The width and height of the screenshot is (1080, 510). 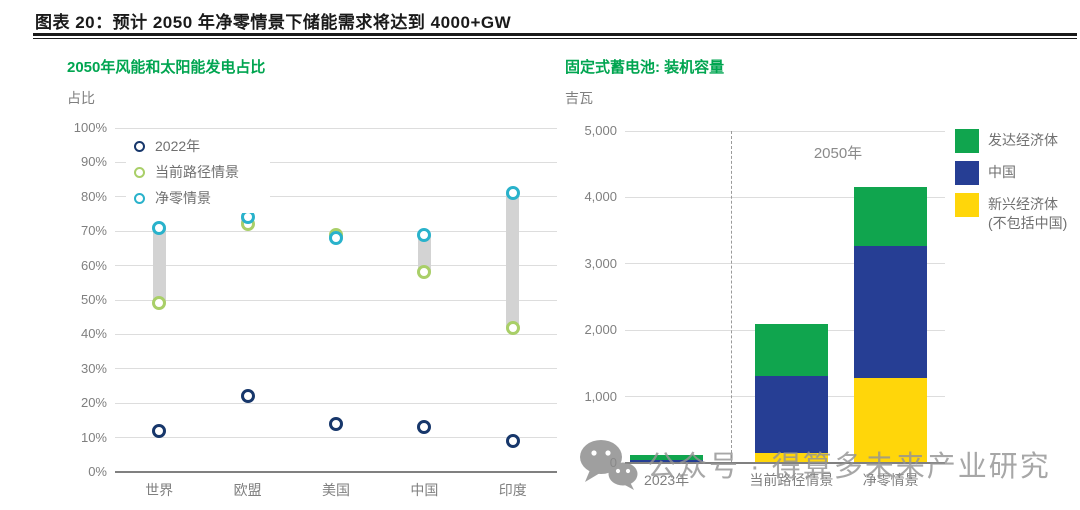 What do you see at coordinates (336, 300) in the screenshot?
I see `gridline-50%` at bounding box center [336, 300].